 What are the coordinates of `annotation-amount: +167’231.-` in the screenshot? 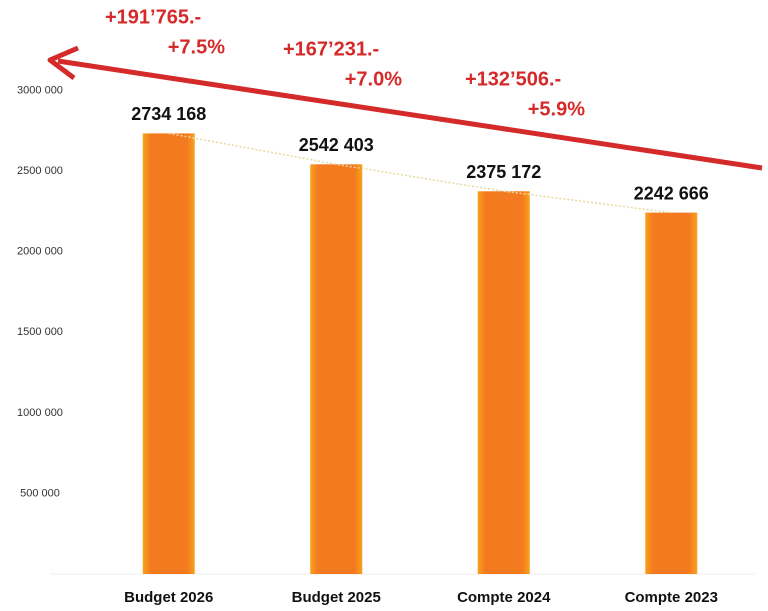 It's located at (331, 49).